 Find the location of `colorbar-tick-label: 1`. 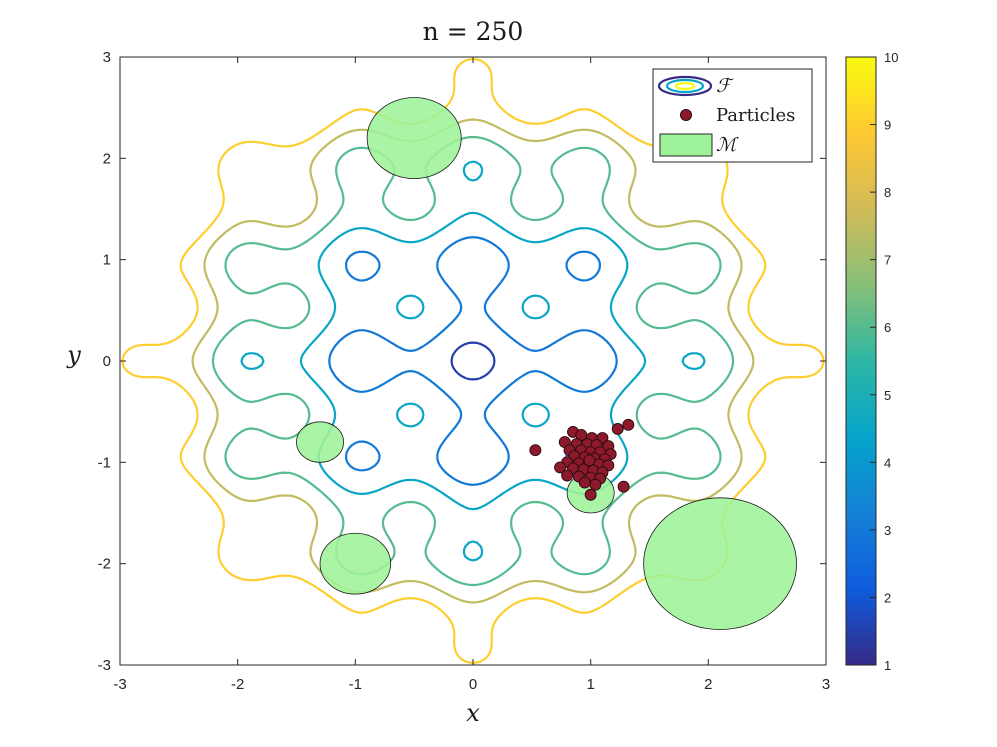

colorbar-tick-label: 1 is located at coordinates (887, 665).